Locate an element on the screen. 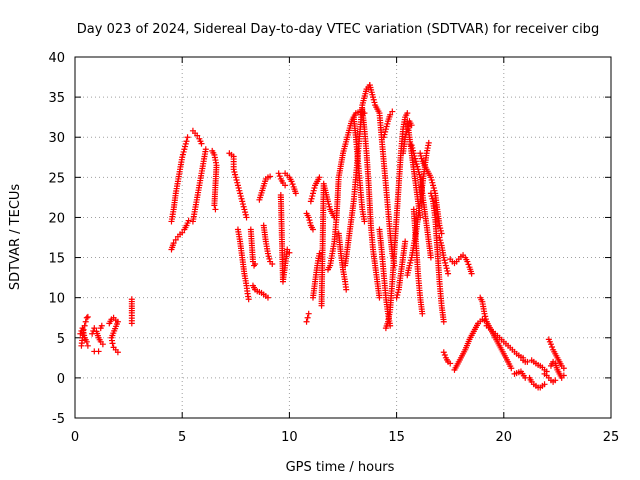 The height and width of the screenshot is (480, 640). y-tick-label: -5 is located at coordinates (58, 419).